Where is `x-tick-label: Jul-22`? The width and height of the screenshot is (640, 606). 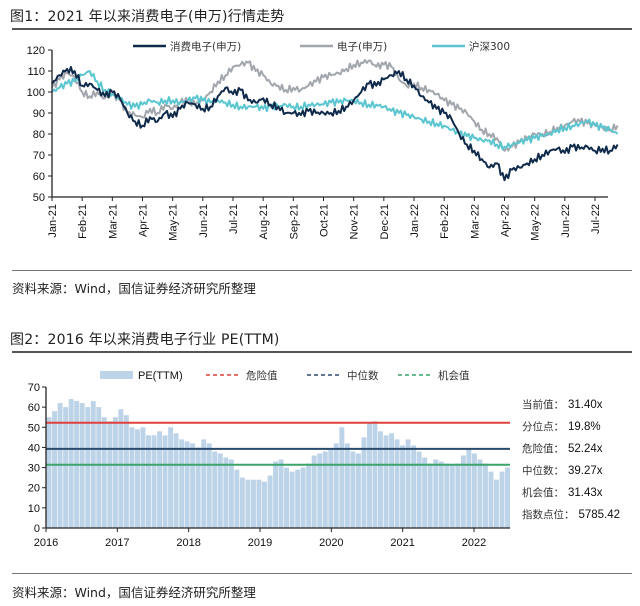
x-tick-label: Jul-22 is located at coordinates (596, 219).